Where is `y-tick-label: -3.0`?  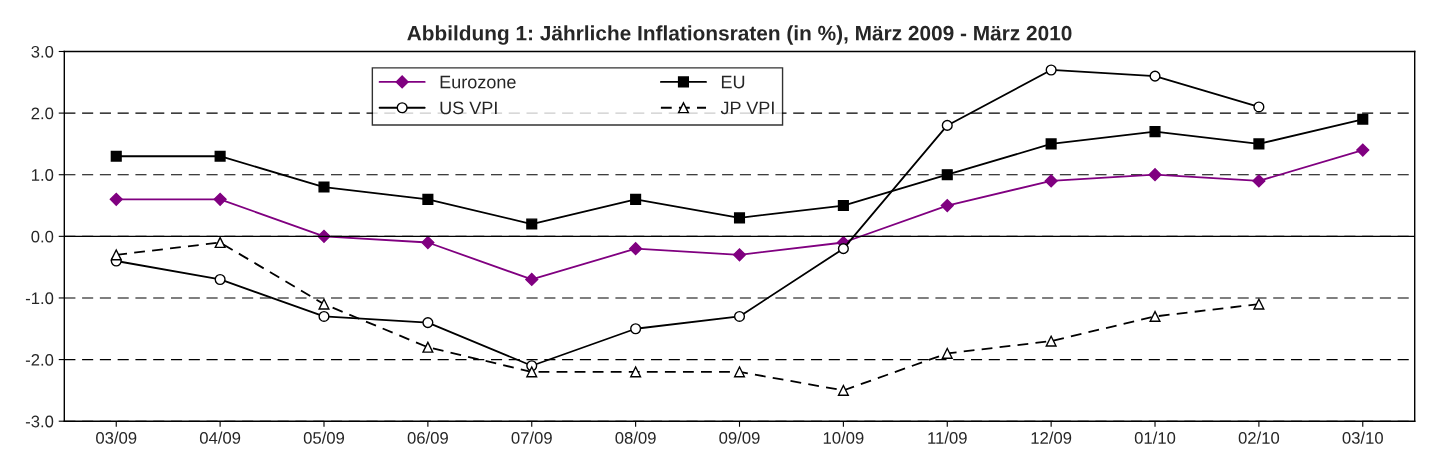 y-tick-label: -3.0 is located at coordinates (39, 421).